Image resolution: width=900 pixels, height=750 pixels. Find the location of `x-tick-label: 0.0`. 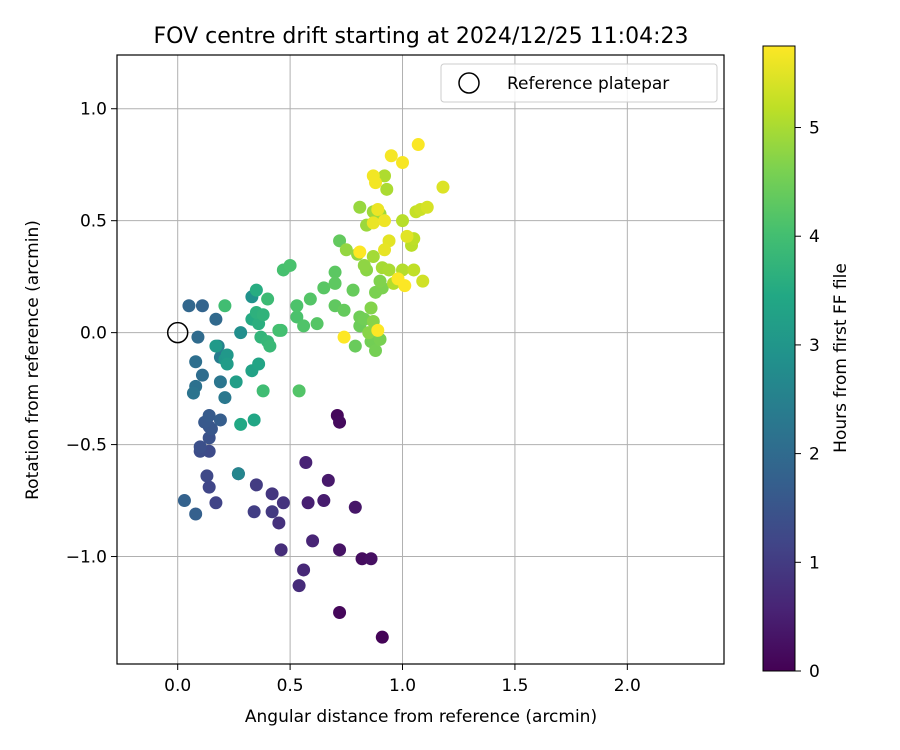

x-tick-label: 0.0 is located at coordinates (177, 686).